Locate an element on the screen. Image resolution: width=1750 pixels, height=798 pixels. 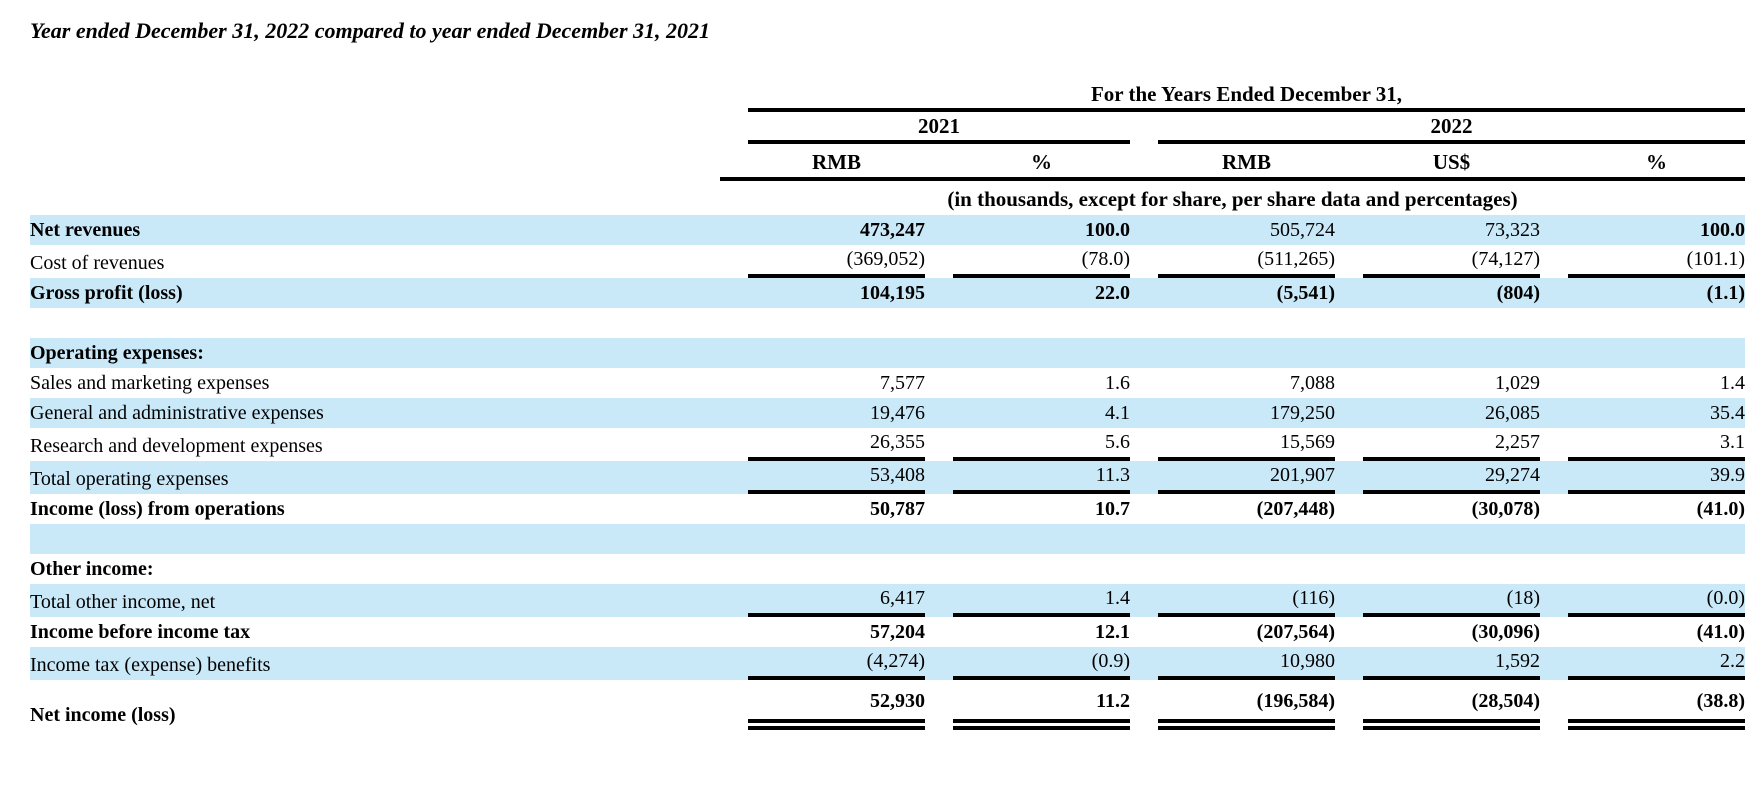
value-cell: 2.2 is located at coordinates (1642, 663).